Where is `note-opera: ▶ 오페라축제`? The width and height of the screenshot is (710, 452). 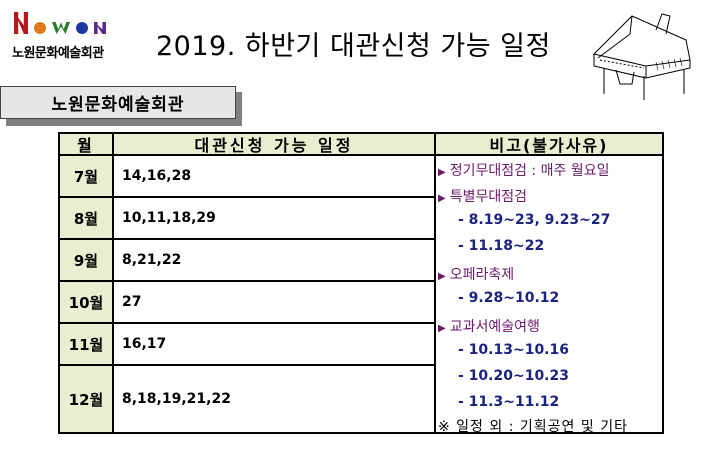
note-opera: ▶ 오페라축제 is located at coordinates (476, 274).